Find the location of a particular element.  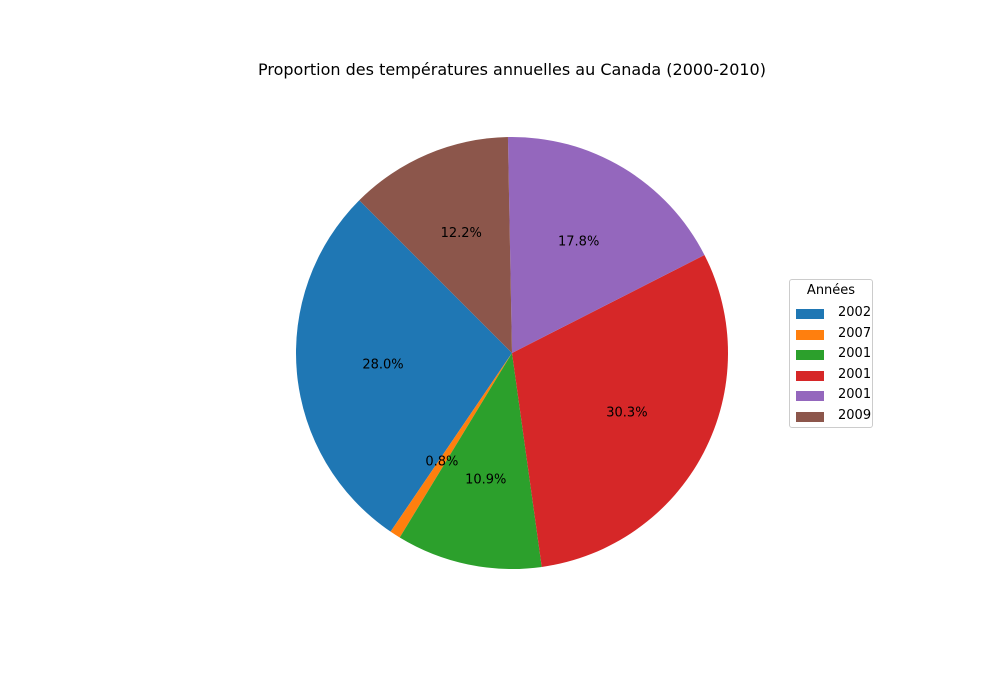

legend-item: 2007 is located at coordinates (834, 335).